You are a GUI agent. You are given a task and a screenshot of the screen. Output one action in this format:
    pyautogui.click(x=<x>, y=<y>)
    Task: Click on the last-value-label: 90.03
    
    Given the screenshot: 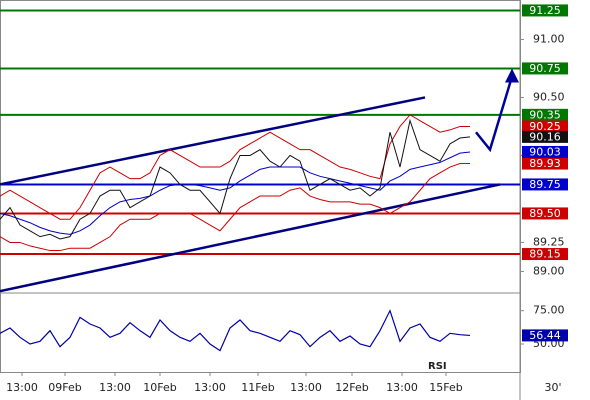 What is the action you would take?
    pyautogui.click(x=545, y=151)
    